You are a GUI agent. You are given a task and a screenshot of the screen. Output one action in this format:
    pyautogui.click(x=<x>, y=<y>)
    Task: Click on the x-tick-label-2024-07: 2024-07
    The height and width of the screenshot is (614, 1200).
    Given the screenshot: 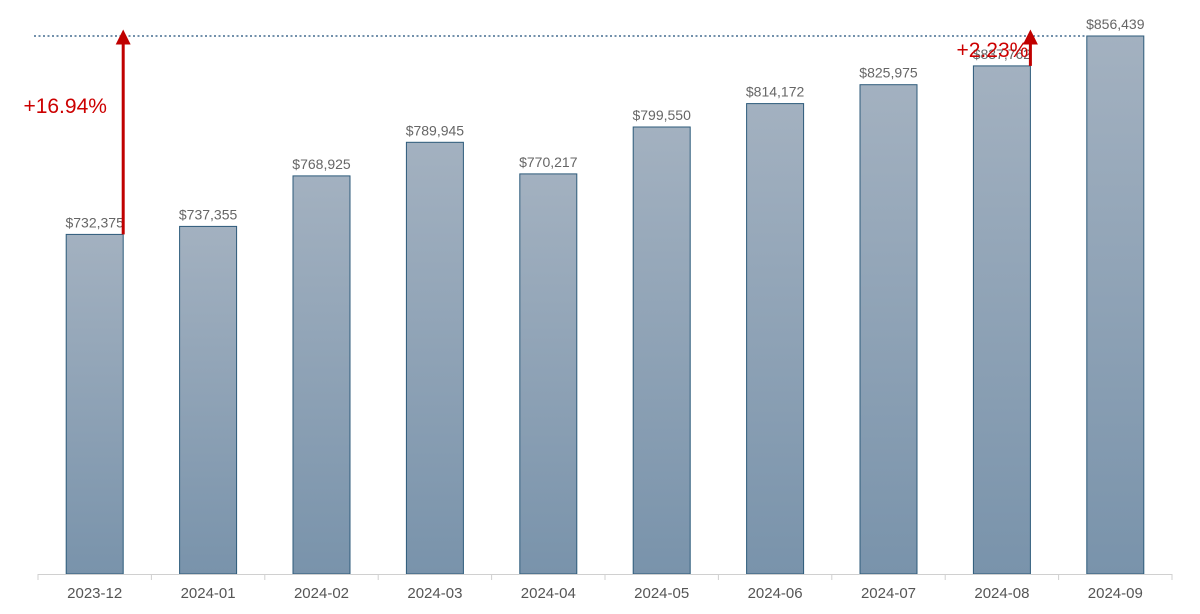 What is the action you would take?
    pyautogui.click(x=888, y=593)
    